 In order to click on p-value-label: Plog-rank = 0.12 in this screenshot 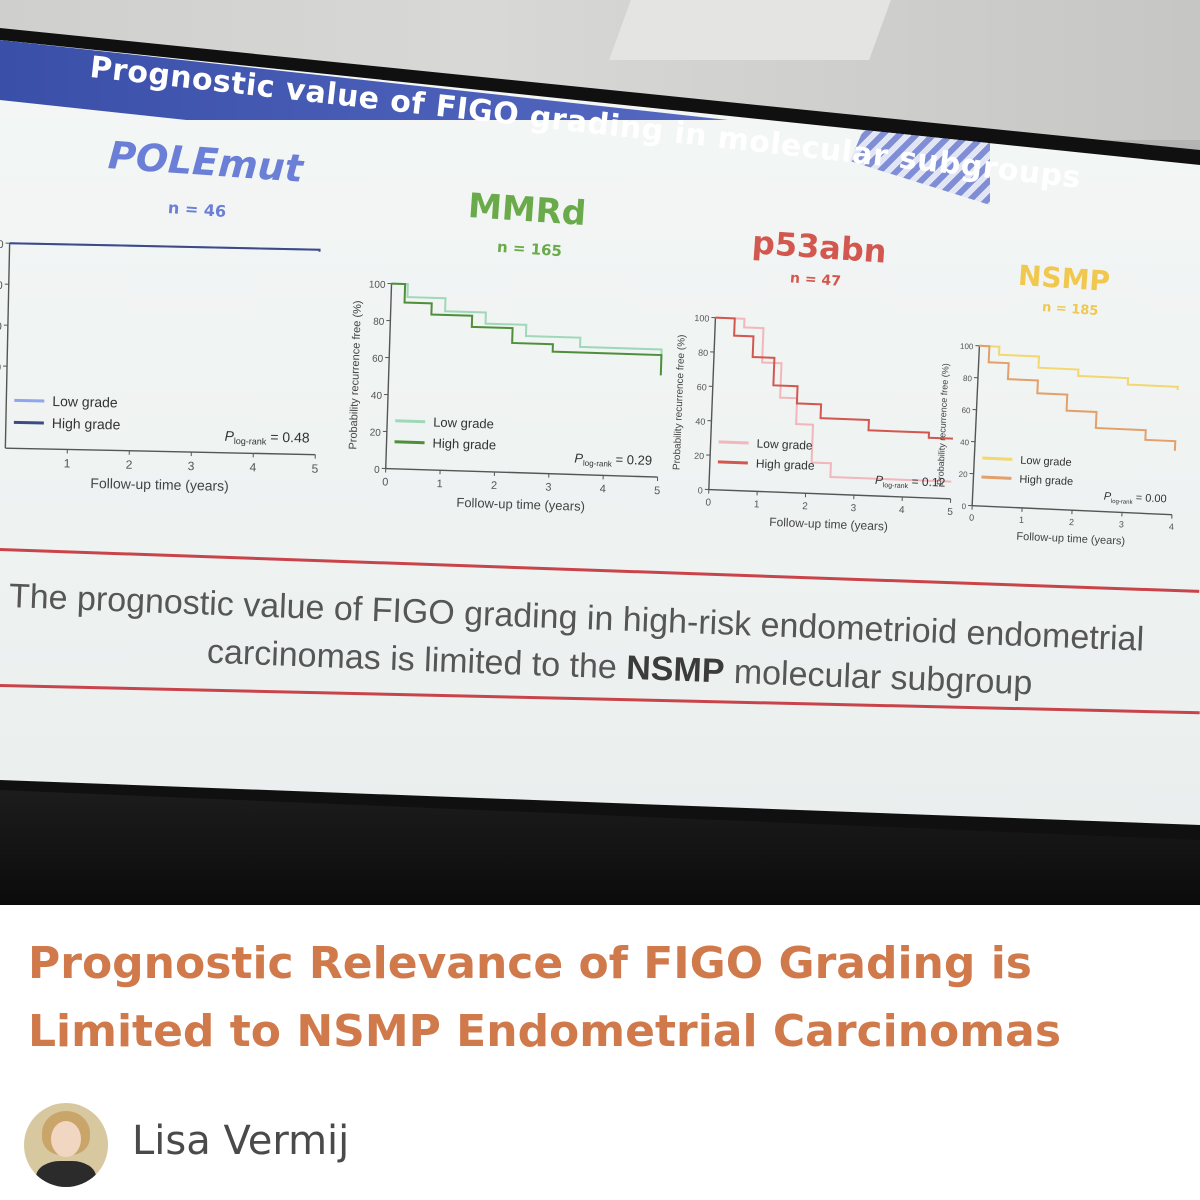, I will do `click(910, 482)`.